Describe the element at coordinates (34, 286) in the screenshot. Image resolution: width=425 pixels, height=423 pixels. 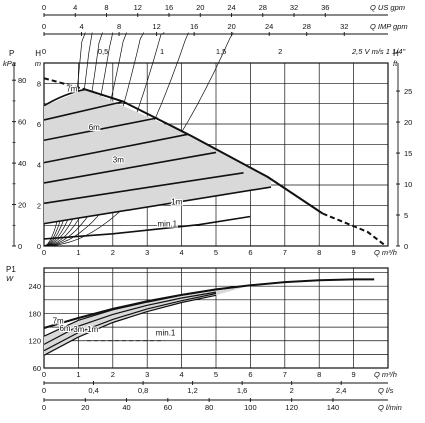
I see `power-tick-label: 240` at that location.